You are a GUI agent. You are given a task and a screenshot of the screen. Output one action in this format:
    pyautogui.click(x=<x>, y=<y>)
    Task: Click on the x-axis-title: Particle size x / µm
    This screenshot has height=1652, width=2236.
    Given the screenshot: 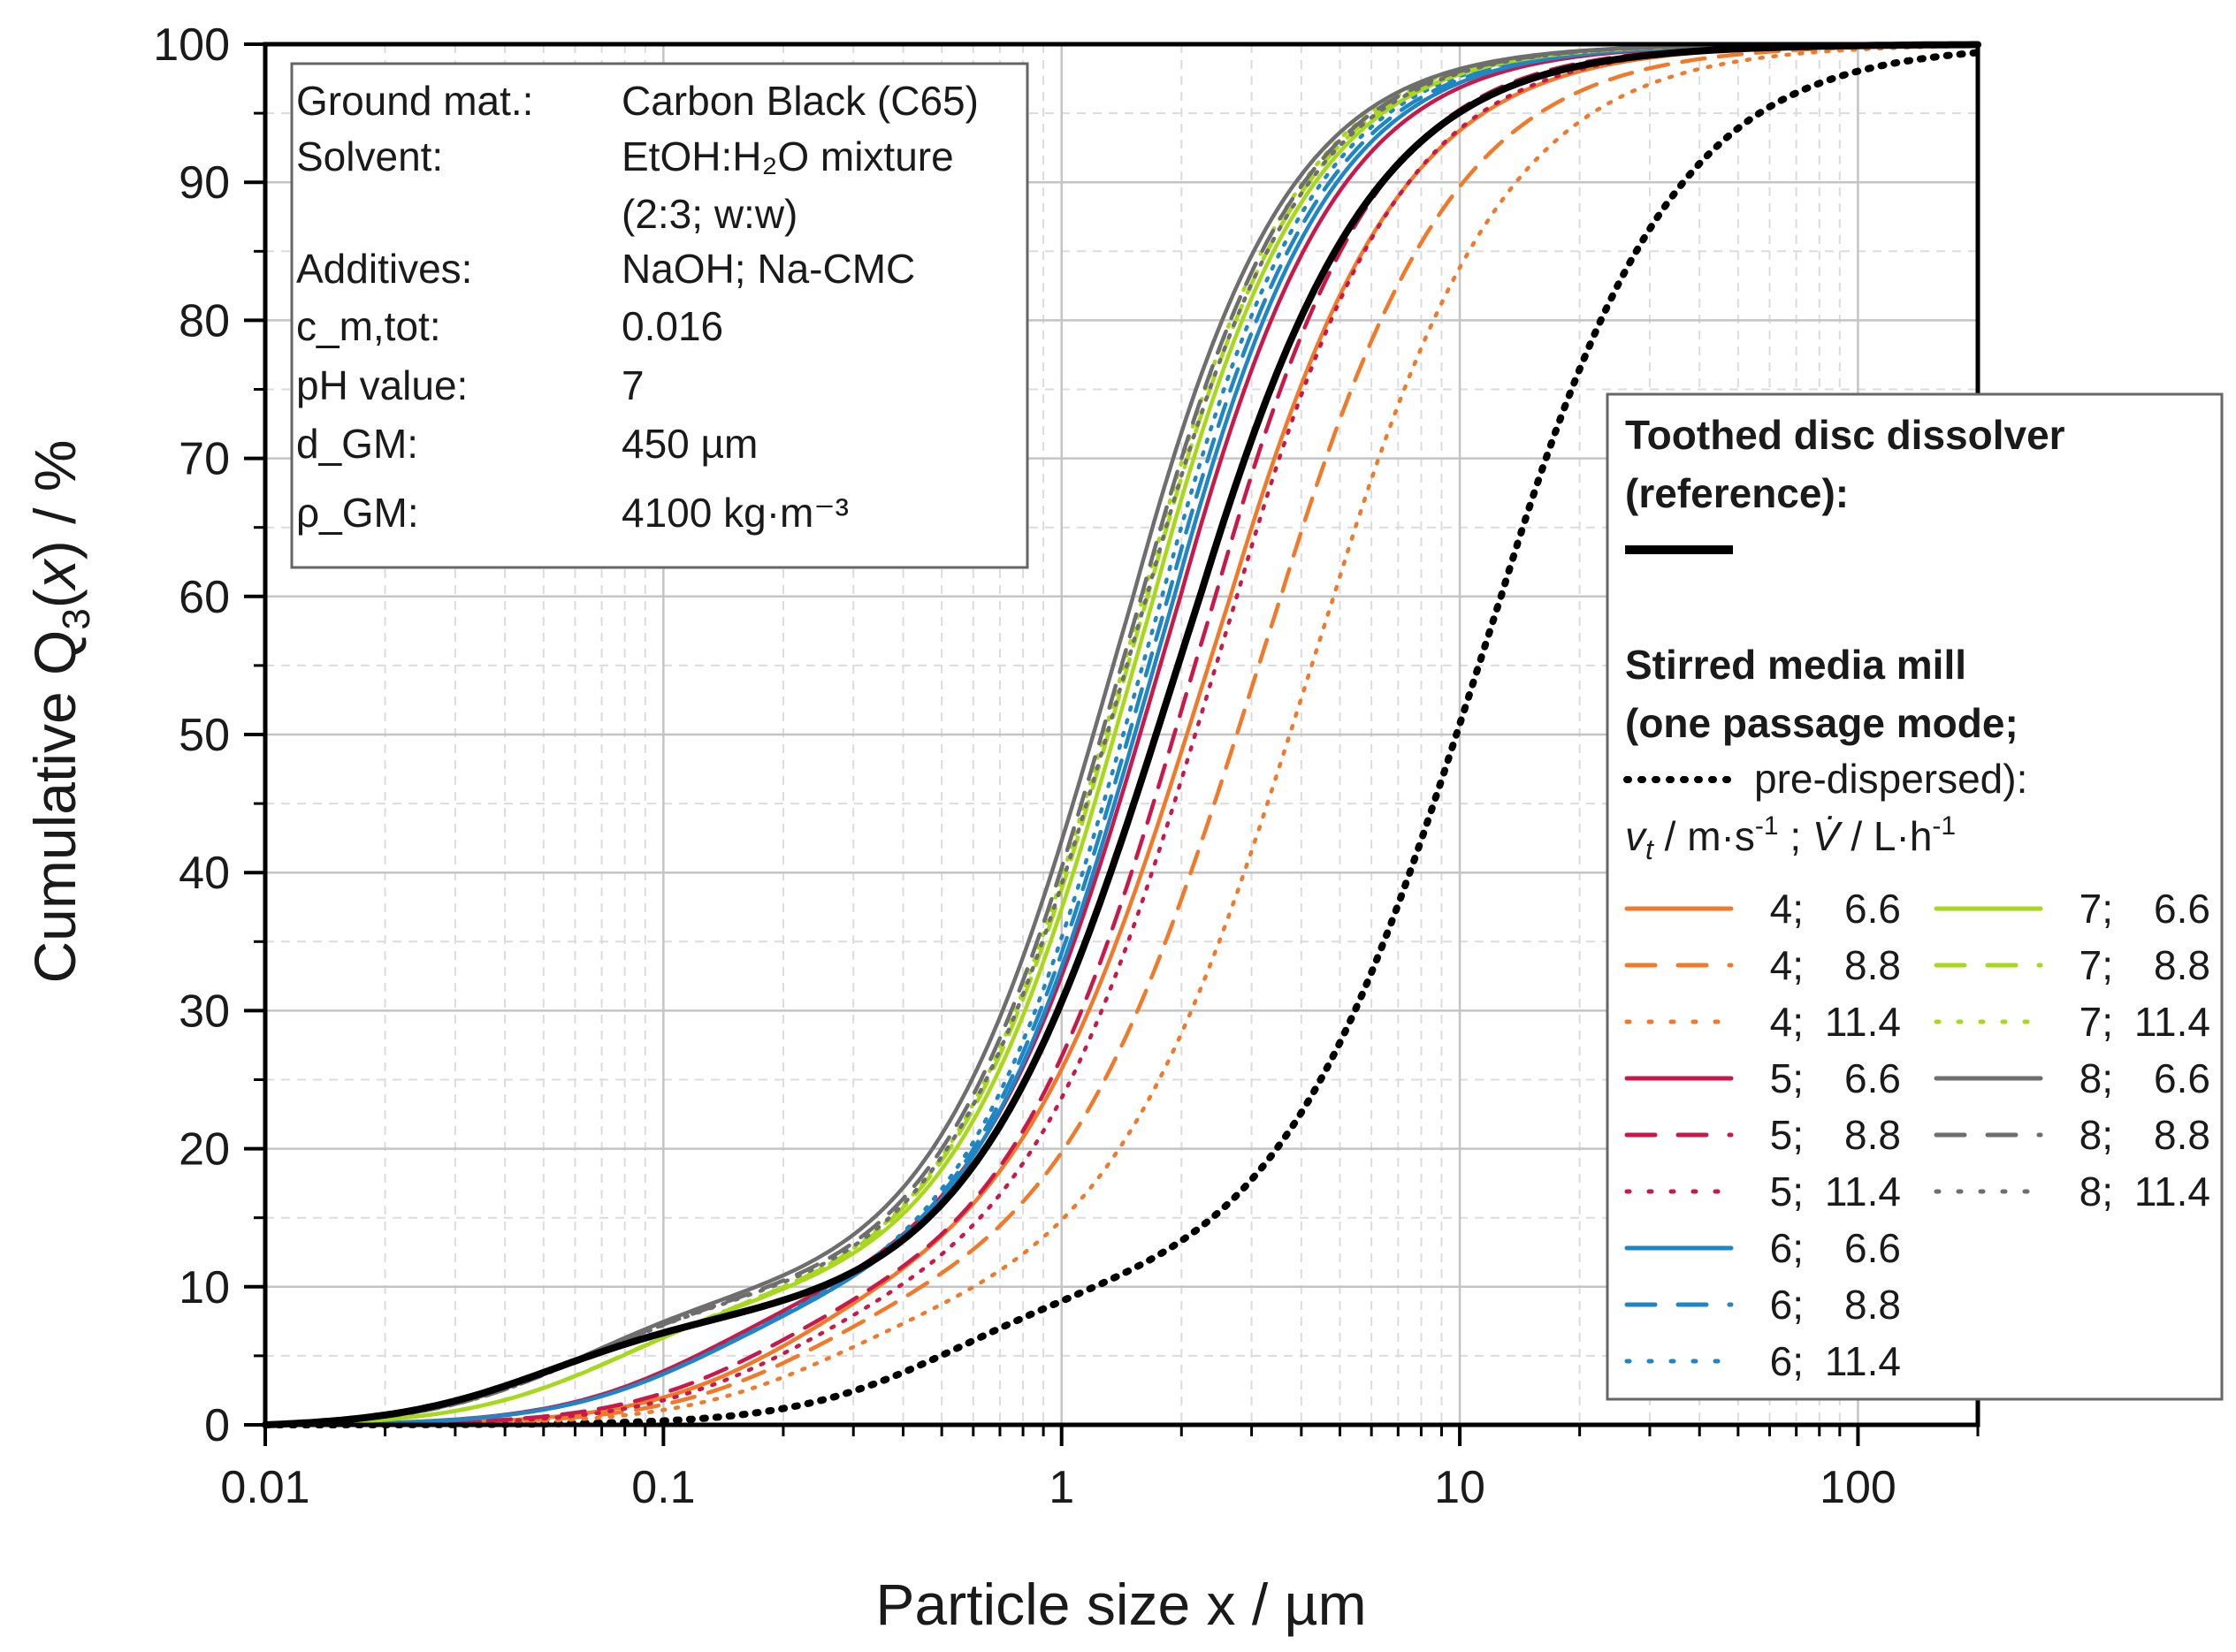 What is the action you would take?
    pyautogui.click(x=1120, y=1605)
    